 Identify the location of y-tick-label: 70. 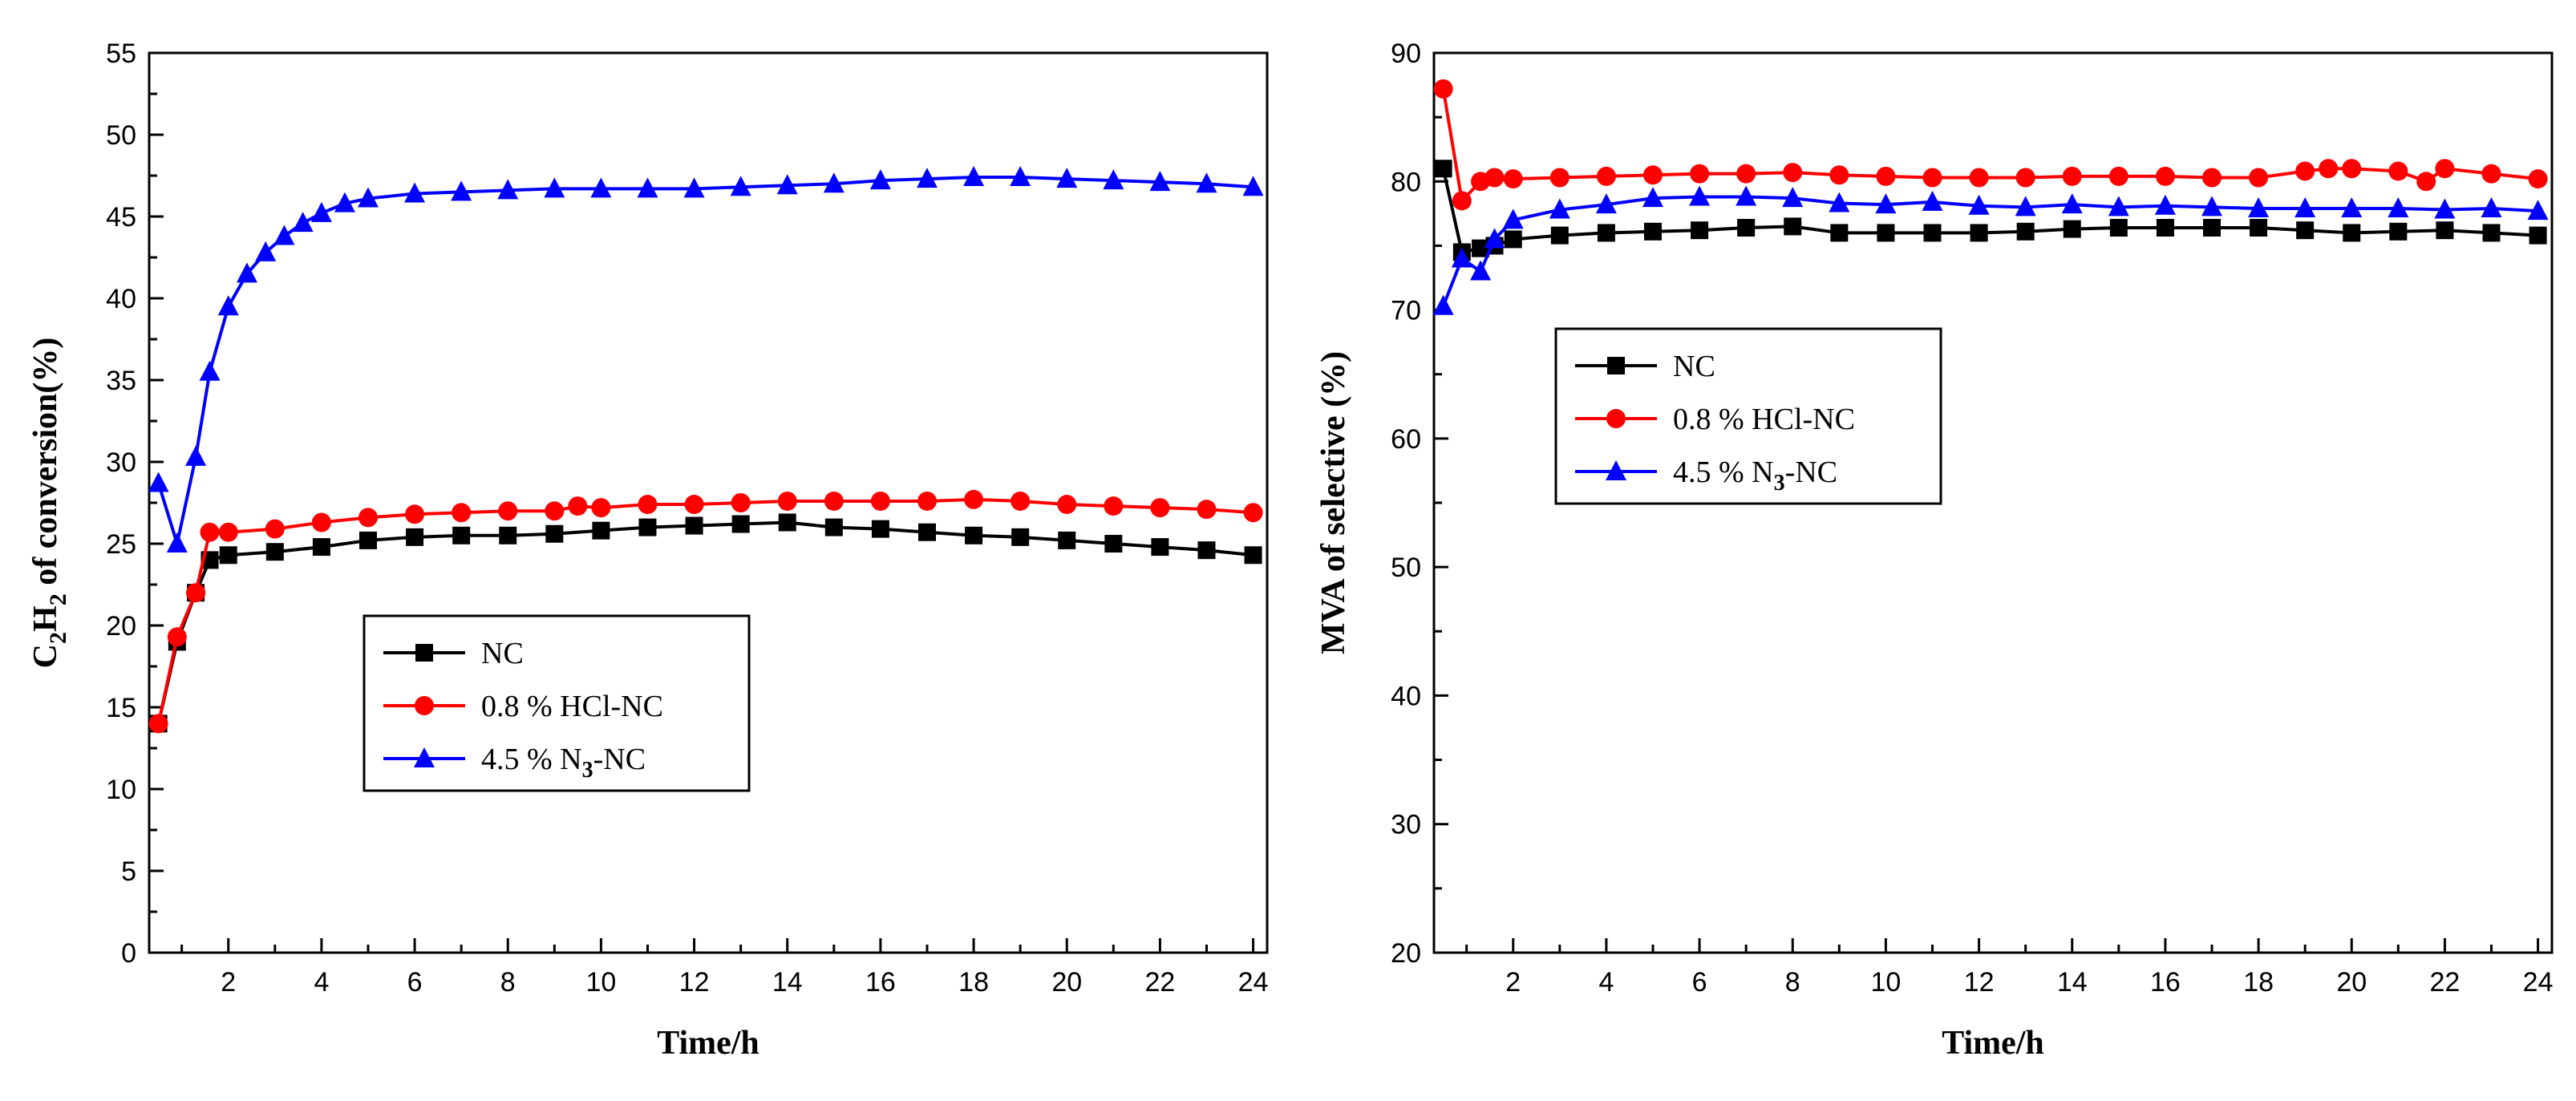
(1406, 311).